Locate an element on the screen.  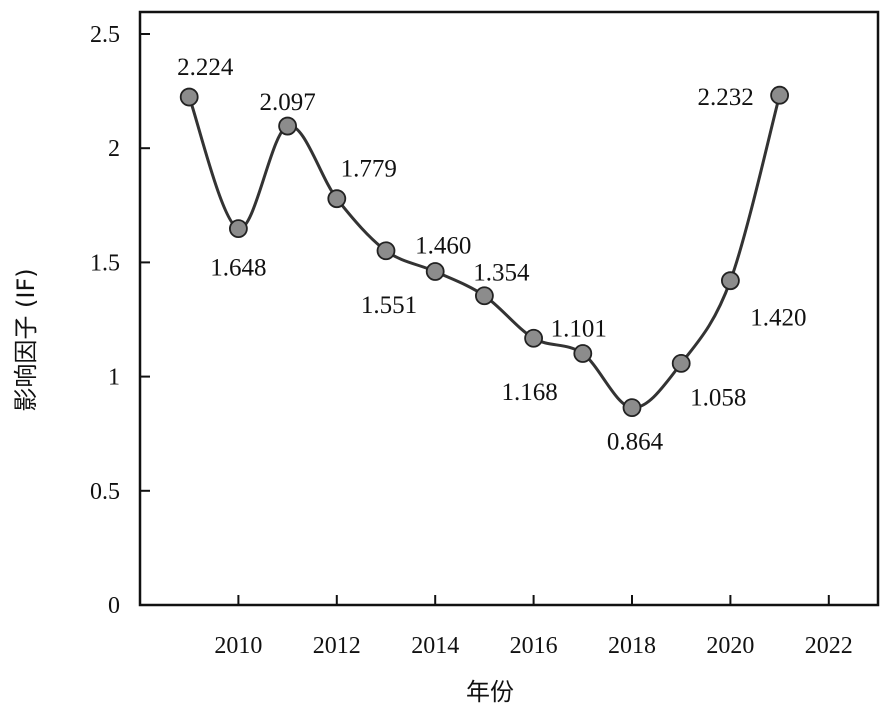
y-tick-label: 1.5 is located at coordinates (105, 263).